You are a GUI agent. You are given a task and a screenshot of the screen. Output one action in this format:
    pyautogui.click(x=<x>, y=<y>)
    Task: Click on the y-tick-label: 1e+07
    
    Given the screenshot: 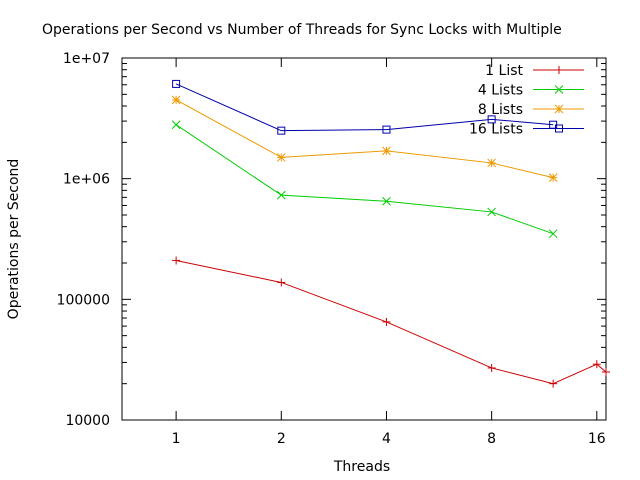 What is the action you would take?
    pyautogui.click(x=86, y=59)
    